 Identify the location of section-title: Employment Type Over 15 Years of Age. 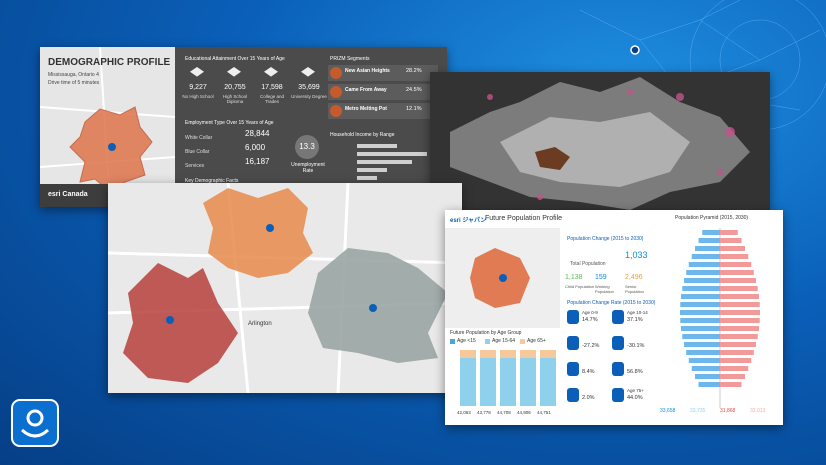
(229, 123).